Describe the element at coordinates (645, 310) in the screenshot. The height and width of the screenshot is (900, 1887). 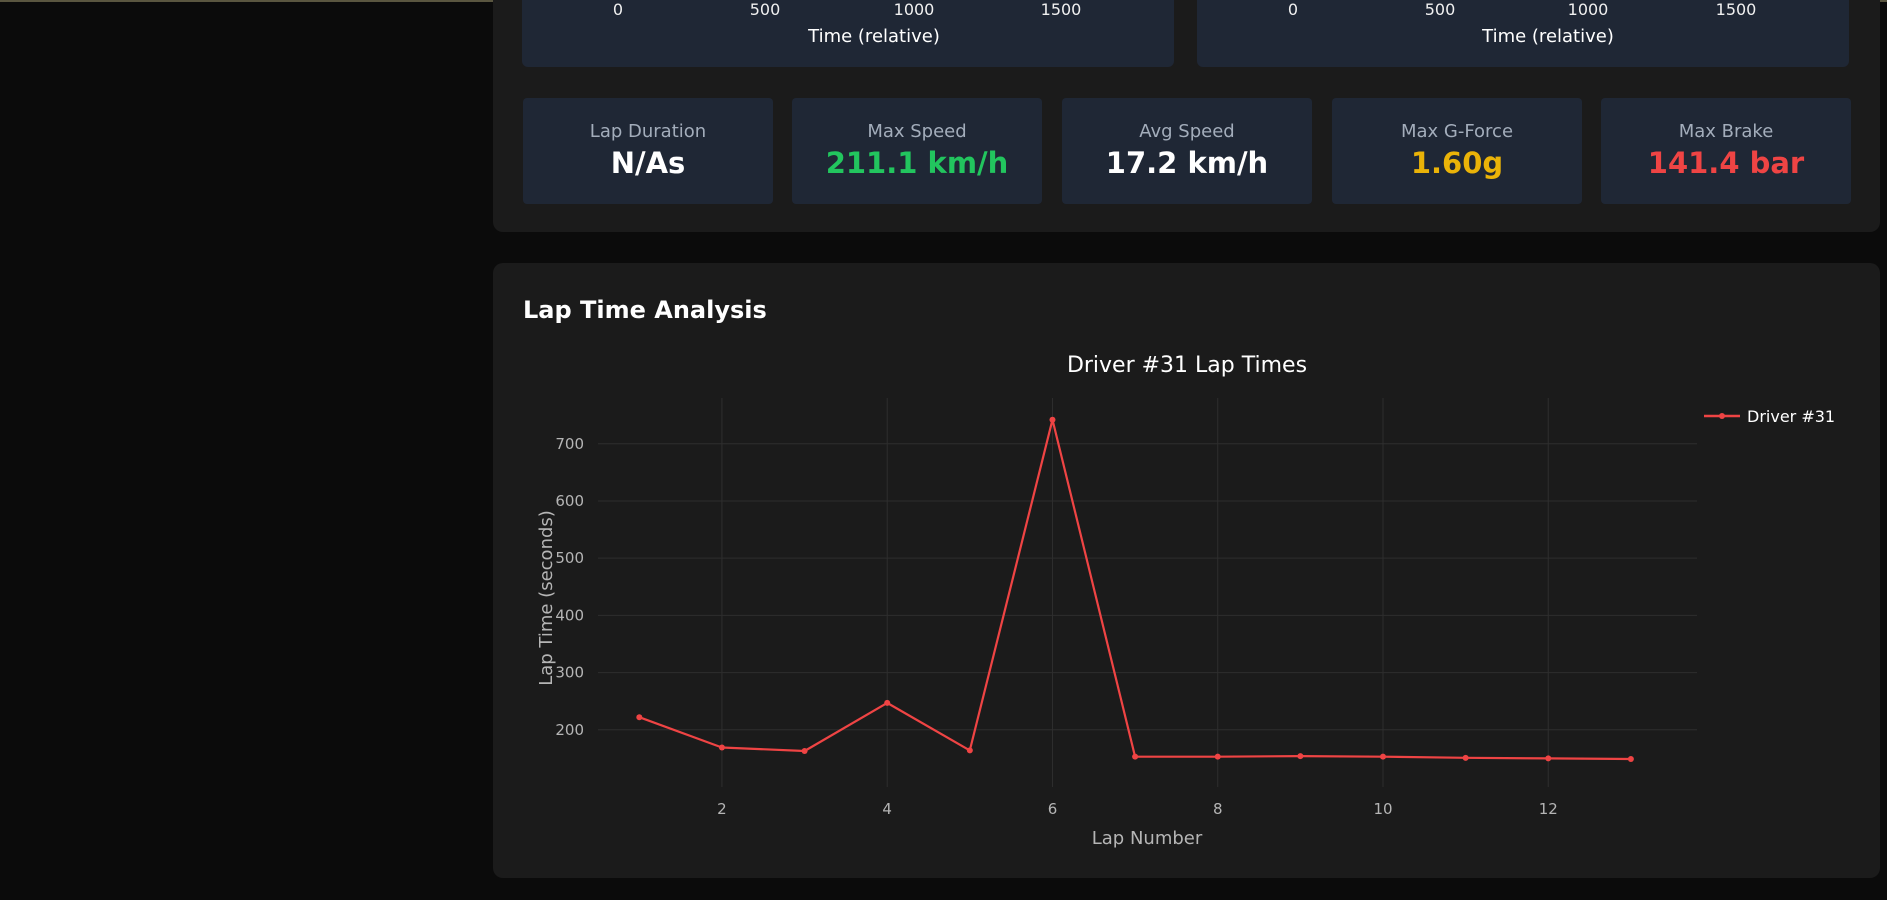
I see `section-heading: Lap Time Analysis` at that location.